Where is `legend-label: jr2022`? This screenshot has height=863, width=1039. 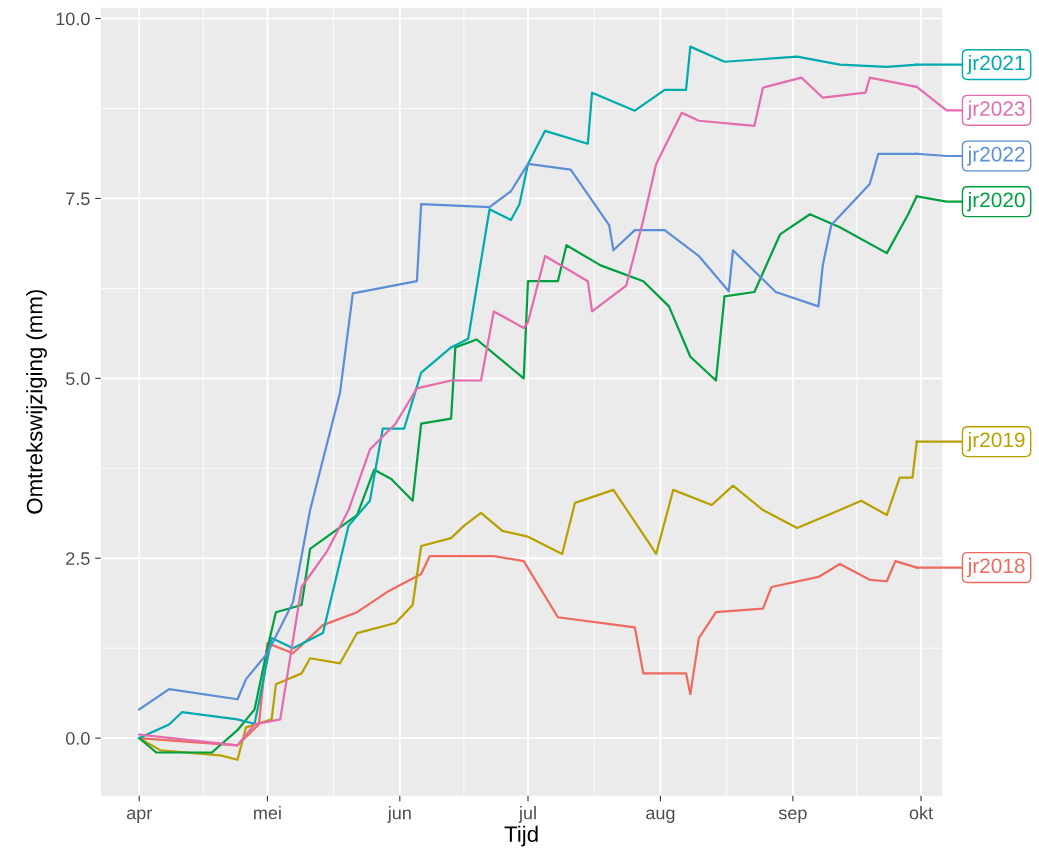 legend-label: jr2022 is located at coordinates (996, 156).